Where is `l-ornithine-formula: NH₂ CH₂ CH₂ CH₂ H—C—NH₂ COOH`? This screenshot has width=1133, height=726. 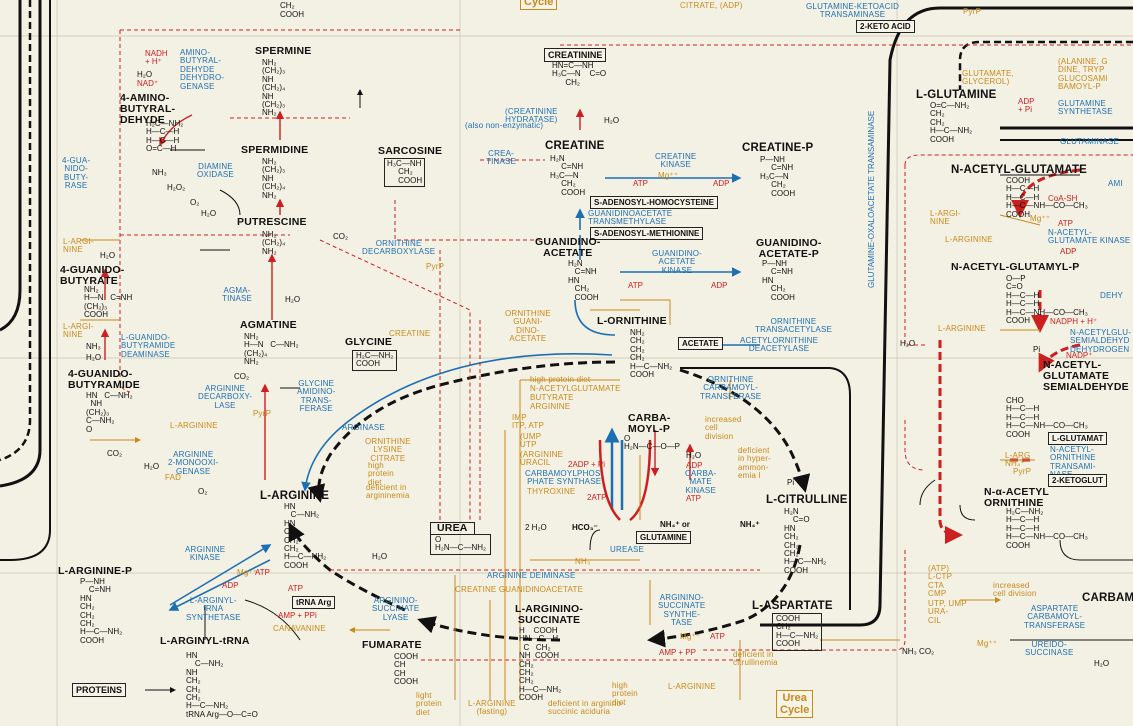
l-ornithine-formula: NH₂ CH₂ CH₂ CH₂ H—C—NH₂ COOH is located at coordinates (651, 353).